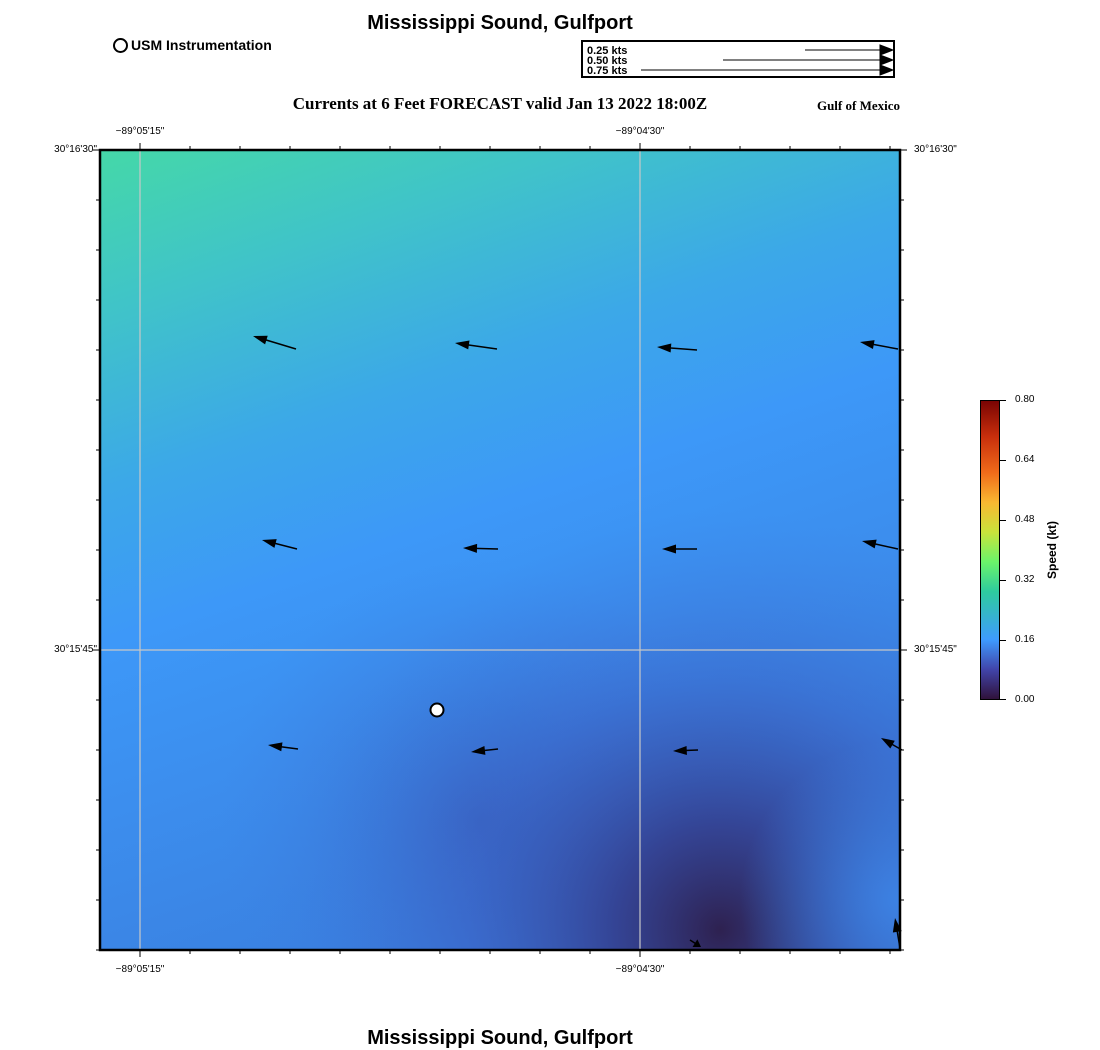  I want to click on lat-label-right-1: 30°16'30", so click(935, 149).